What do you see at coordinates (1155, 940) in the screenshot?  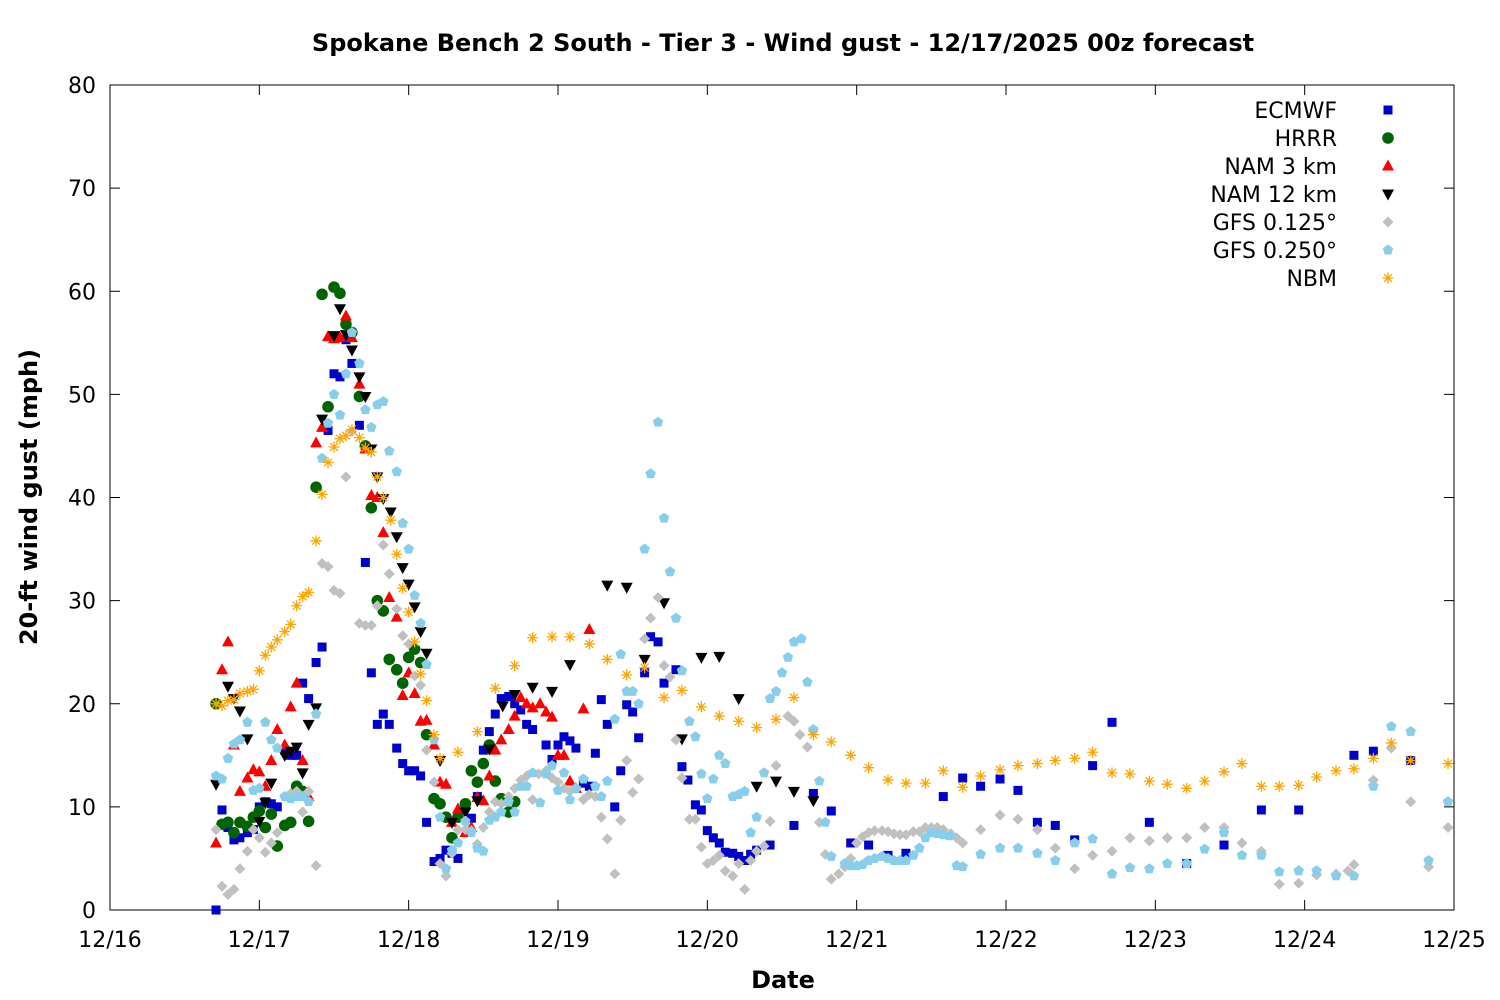 I see `x-tick-label: 12/23` at bounding box center [1155, 940].